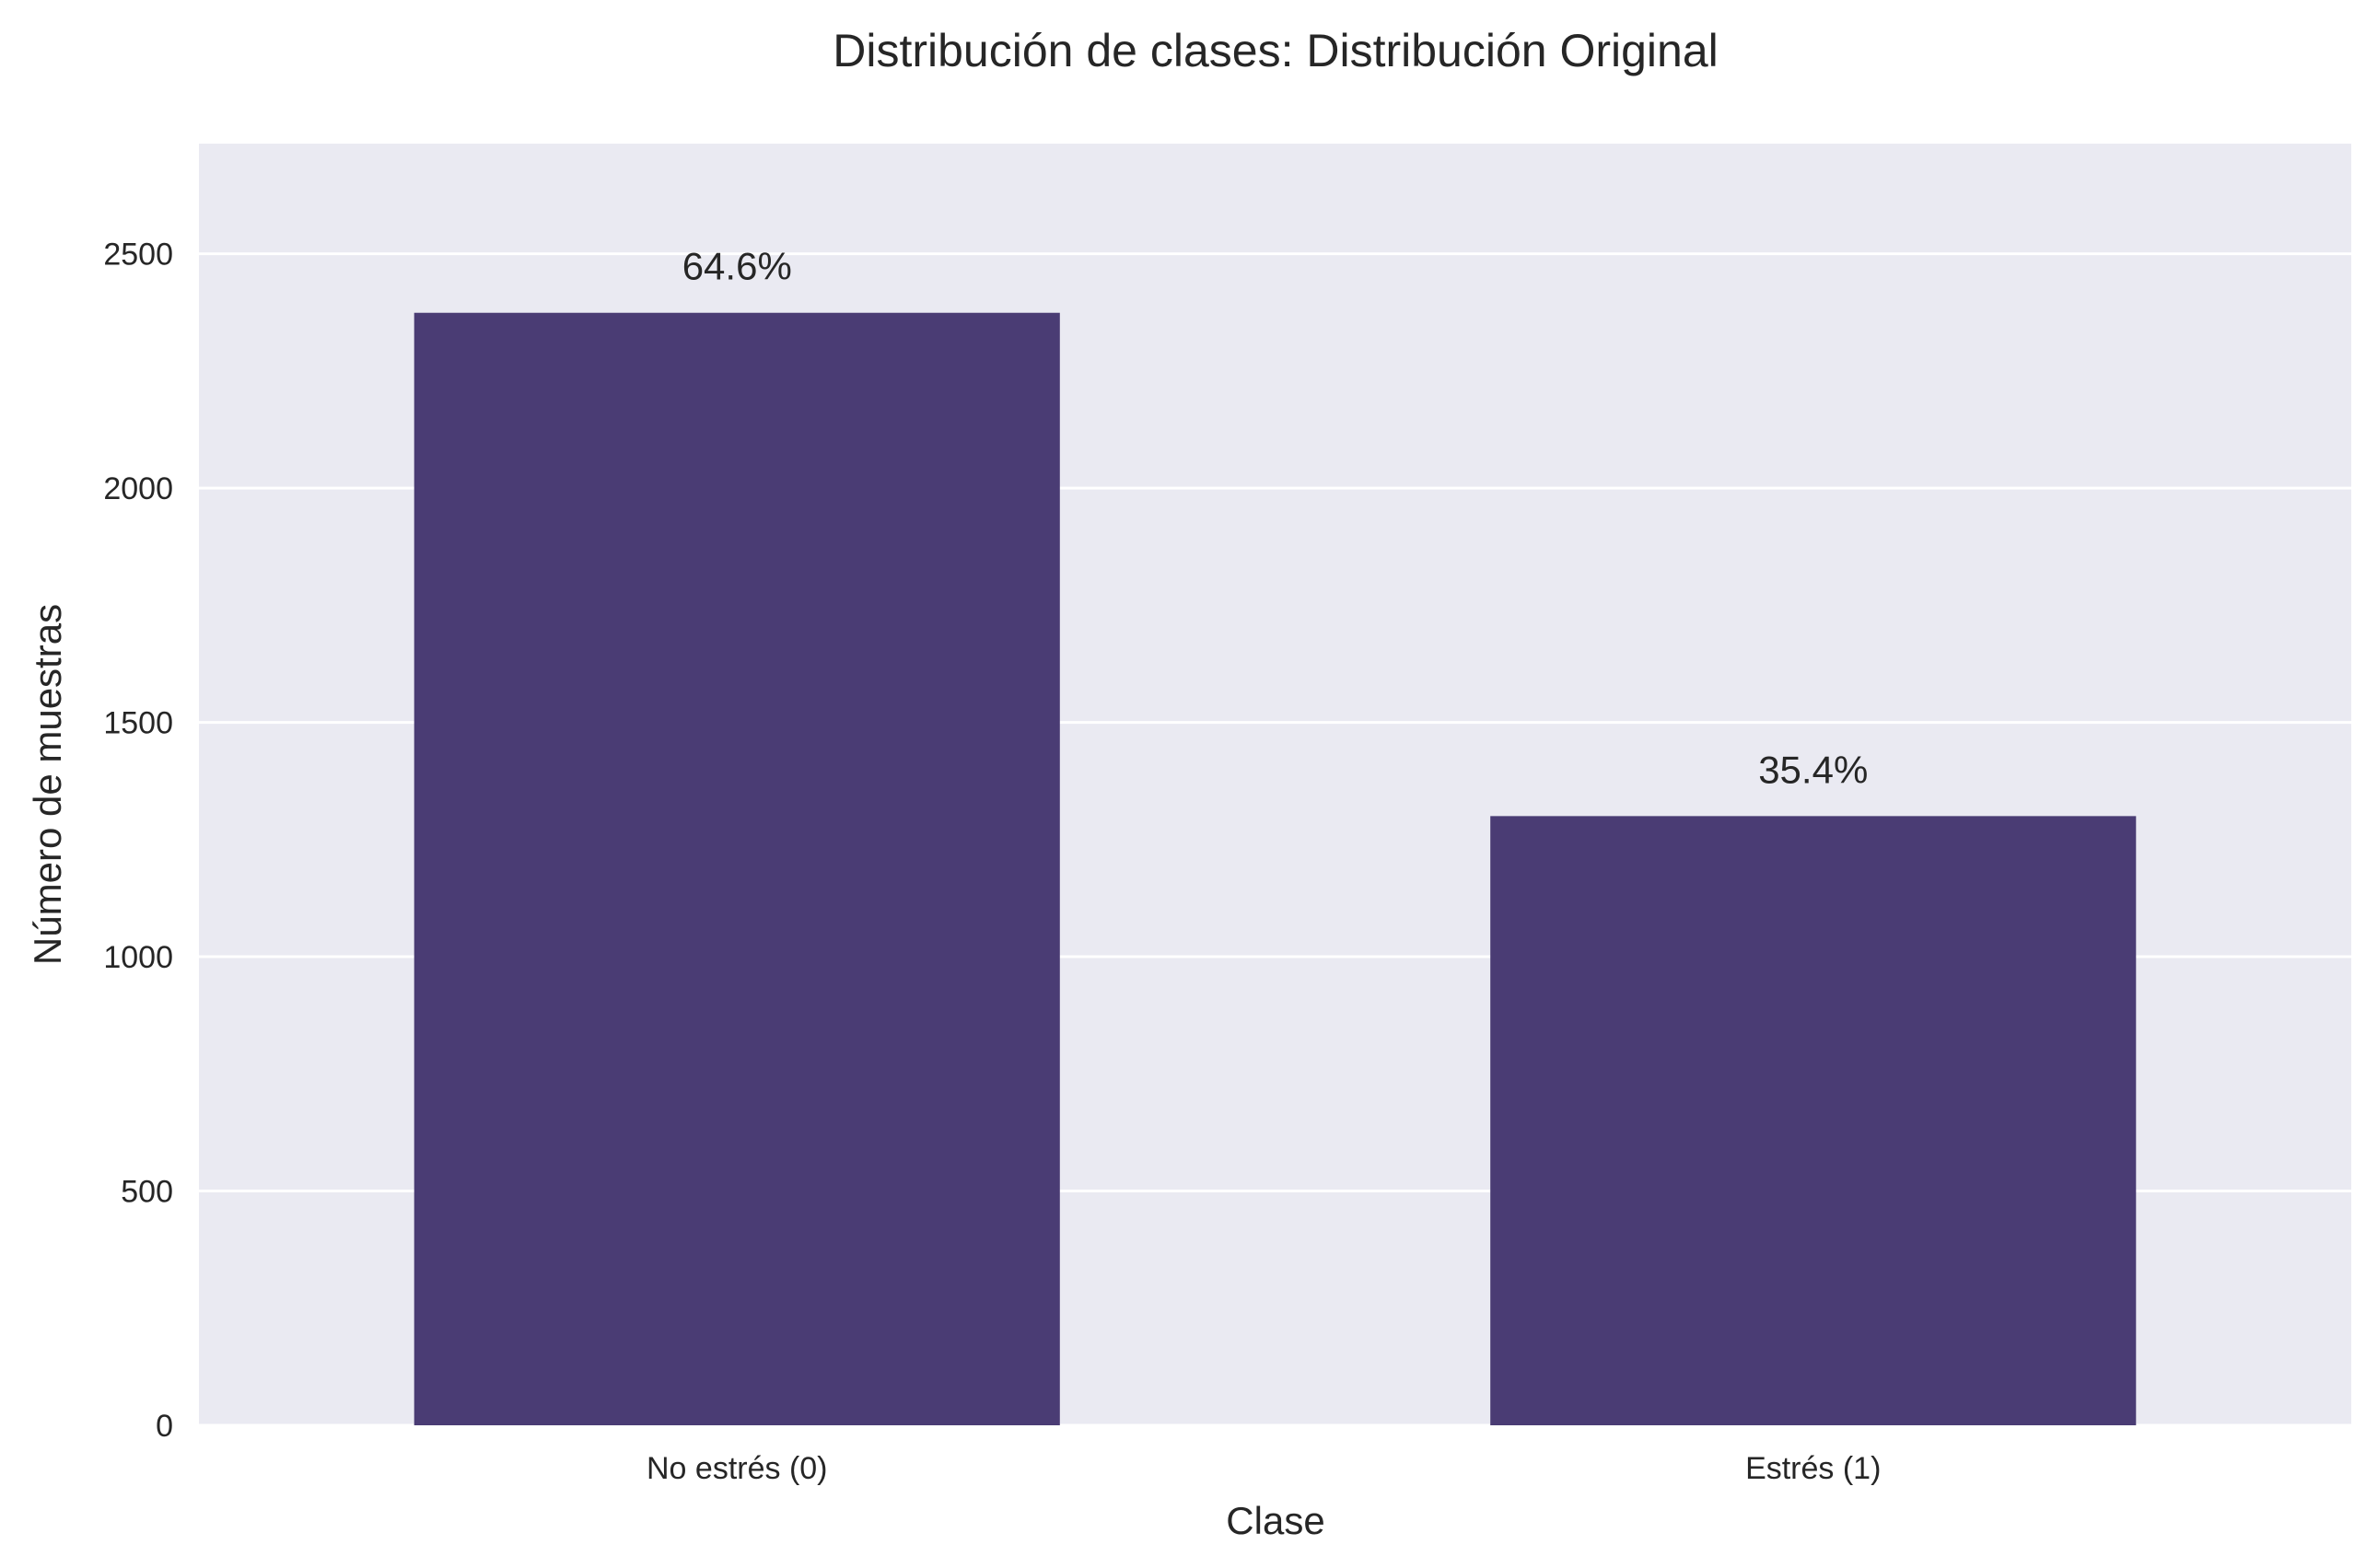 The height and width of the screenshot is (1568, 2366). What do you see at coordinates (138, 841) in the screenshot?
I see `y-axis-ticks: 0 500 1000 1500 2000 2500` at bounding box center [138, 841].